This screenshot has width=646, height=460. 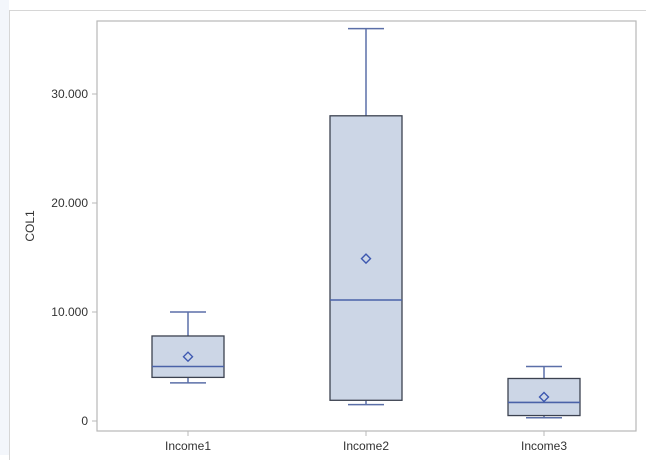 What do you see at coordinates (4, 227) in the screenshot?
I see `left-panel-strip` at bounding box center [4, 227].